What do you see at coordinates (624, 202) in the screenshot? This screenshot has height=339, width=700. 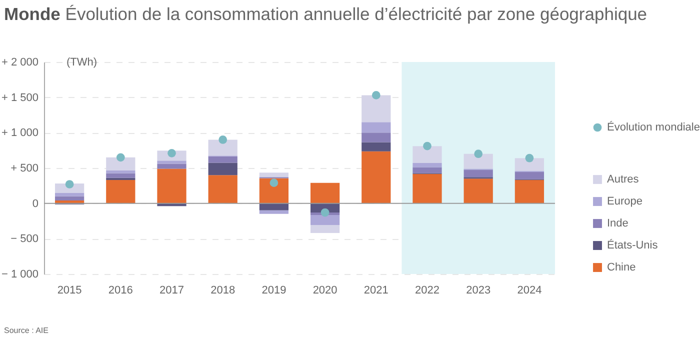 I see `legend-label: Europe` at bounding box center [624, 202].